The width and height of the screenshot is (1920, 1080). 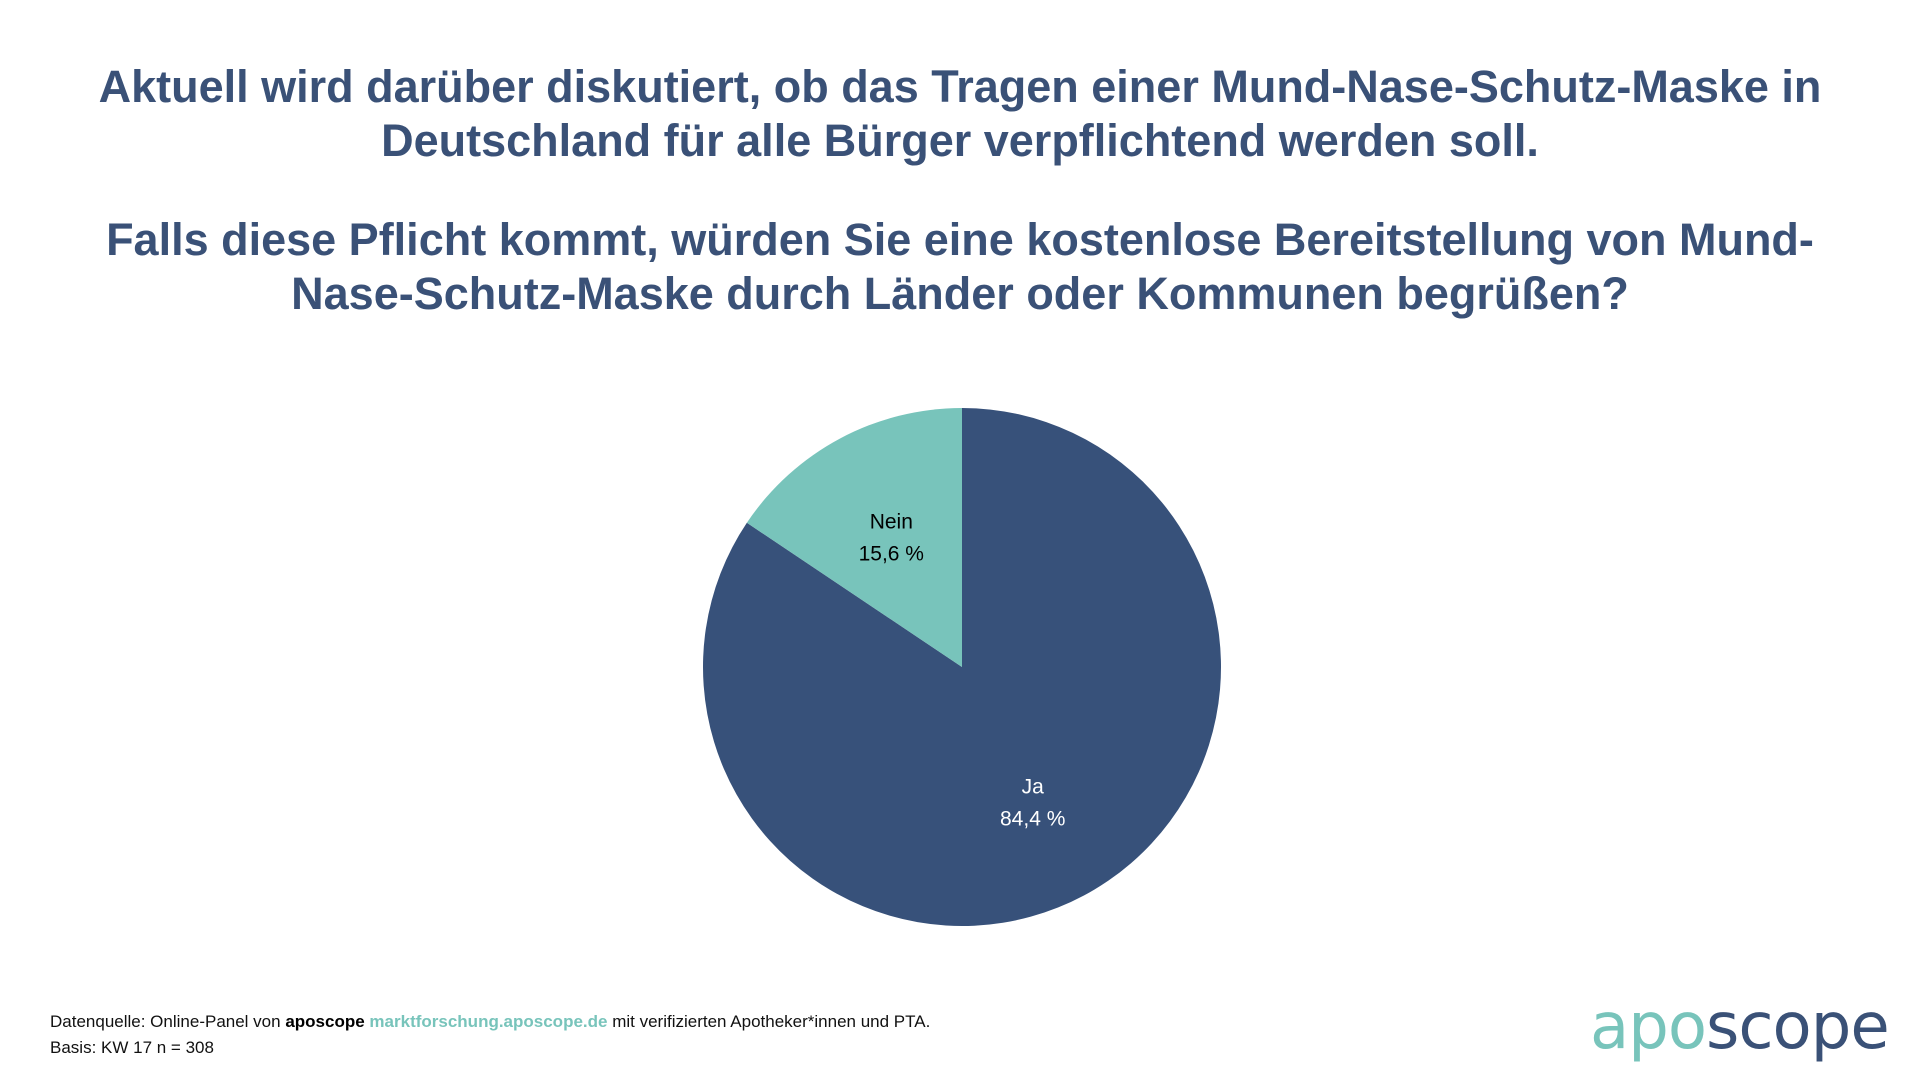 I want to click on slice-label-nein: Nein, so click(x=891, y=521).